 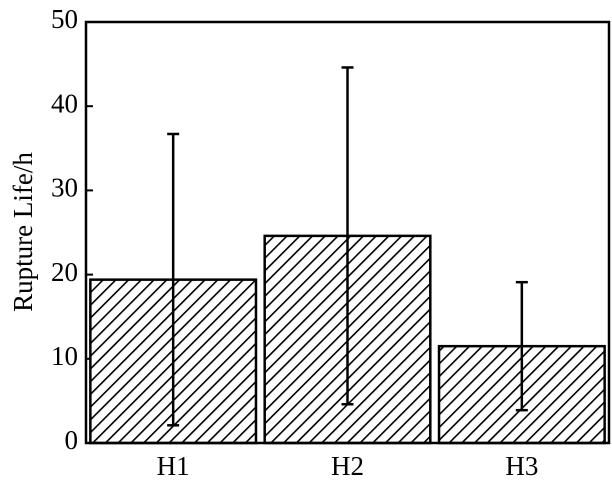 I want to click on x-tick-label: H3, so click(x=521, y=466).